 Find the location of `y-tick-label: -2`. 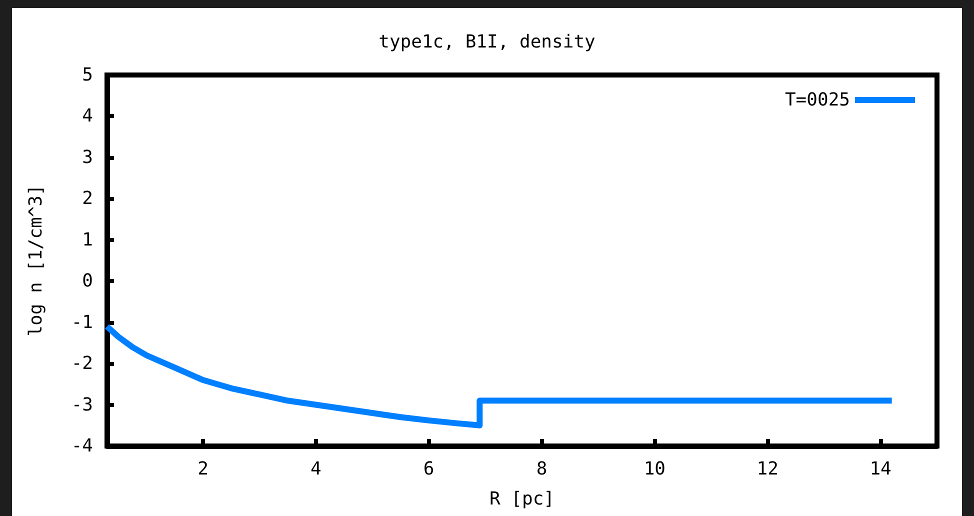

y-tick-label: -2 is located at coordinates (82, 363).